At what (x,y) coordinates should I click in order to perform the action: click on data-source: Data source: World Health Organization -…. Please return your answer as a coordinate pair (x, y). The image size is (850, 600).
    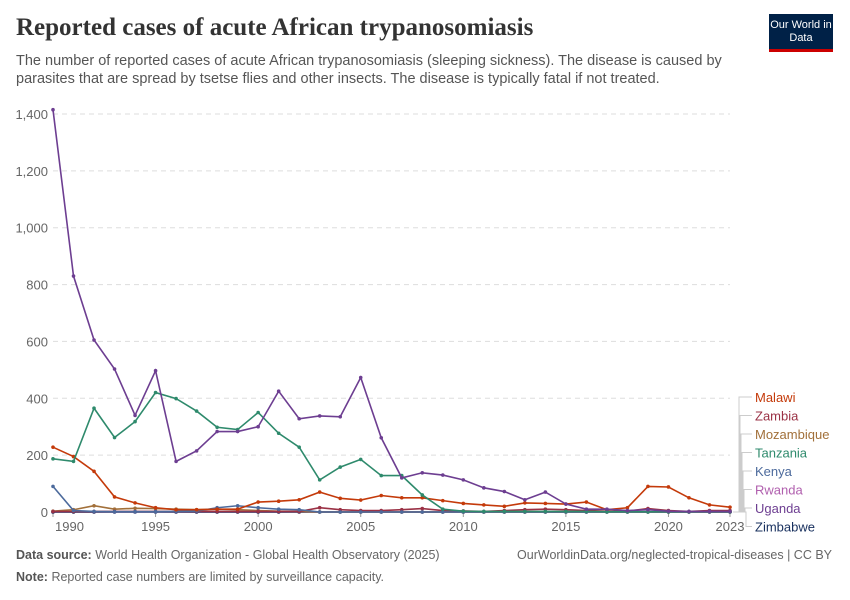
    Looking at the image, I should click on (228, 555).